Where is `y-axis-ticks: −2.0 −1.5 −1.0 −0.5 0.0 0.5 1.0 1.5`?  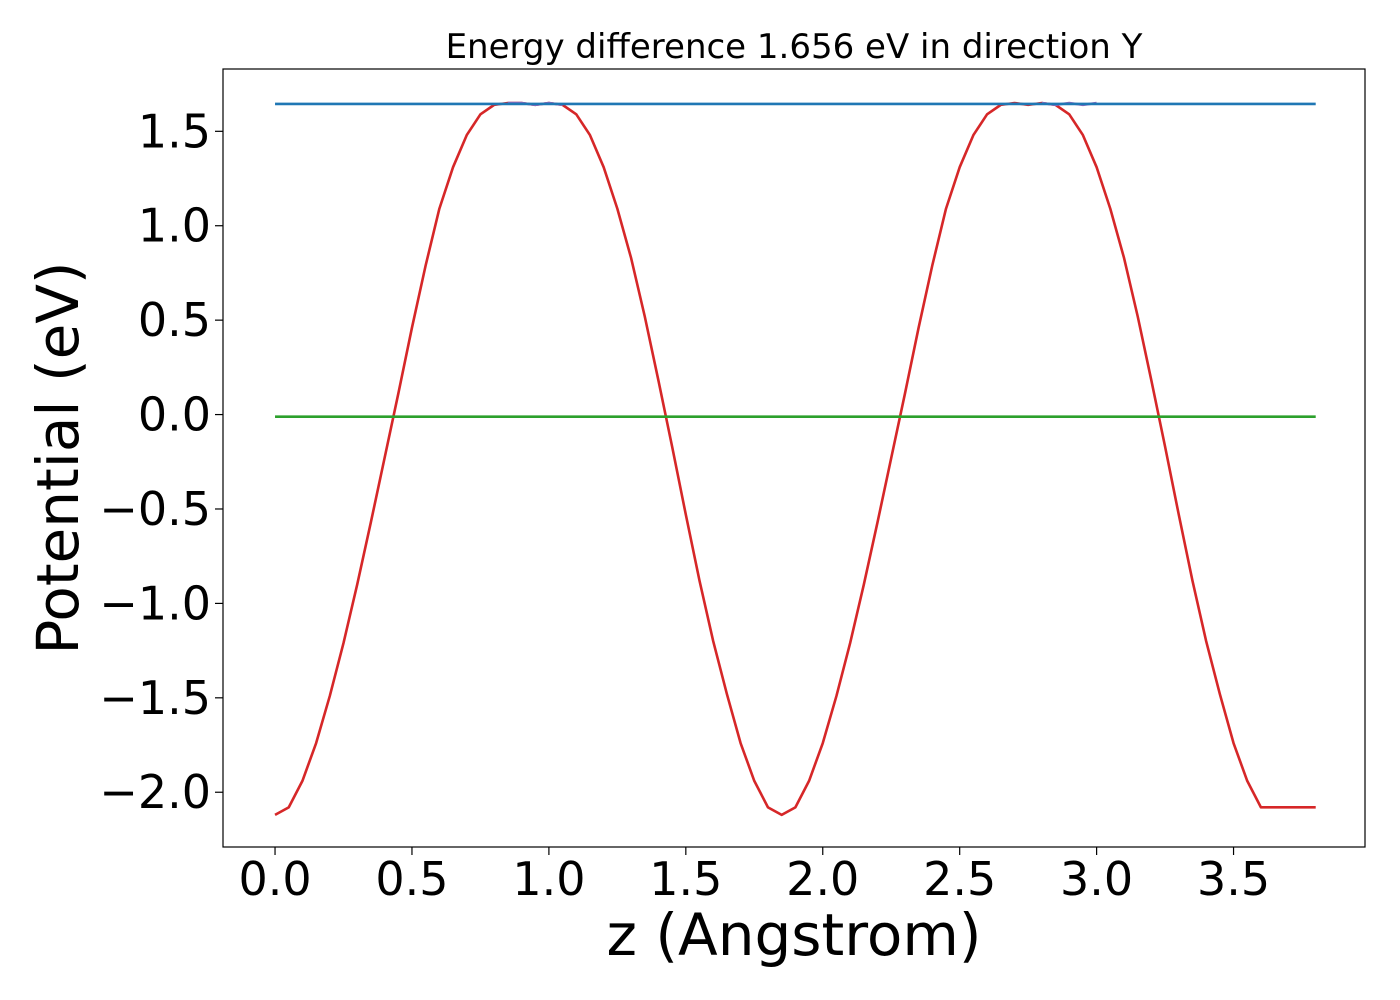
y-axis-ticks: −2.0 −1.5 −1.0 −0.5 0.0 0.5 1.0 1.5 is located at coordinates (161, 461).